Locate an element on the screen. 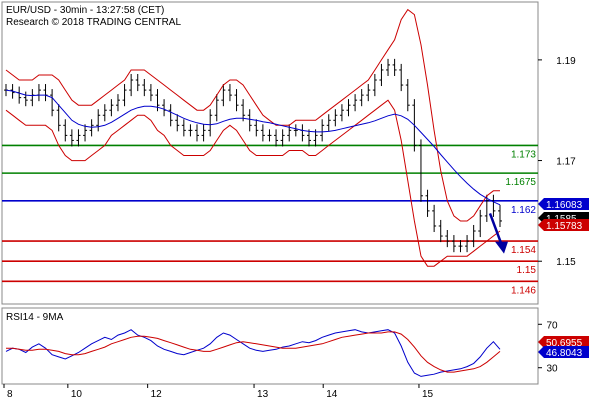 The image size is (590, 400). time-tick-label-2: 12 is located at coordinates (157, 394).